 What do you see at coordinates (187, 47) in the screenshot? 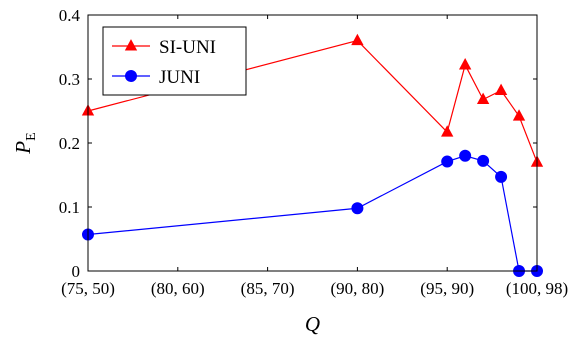
I see `legend-label-si-uni: SI-UNI` at bounding box center [187, 47].